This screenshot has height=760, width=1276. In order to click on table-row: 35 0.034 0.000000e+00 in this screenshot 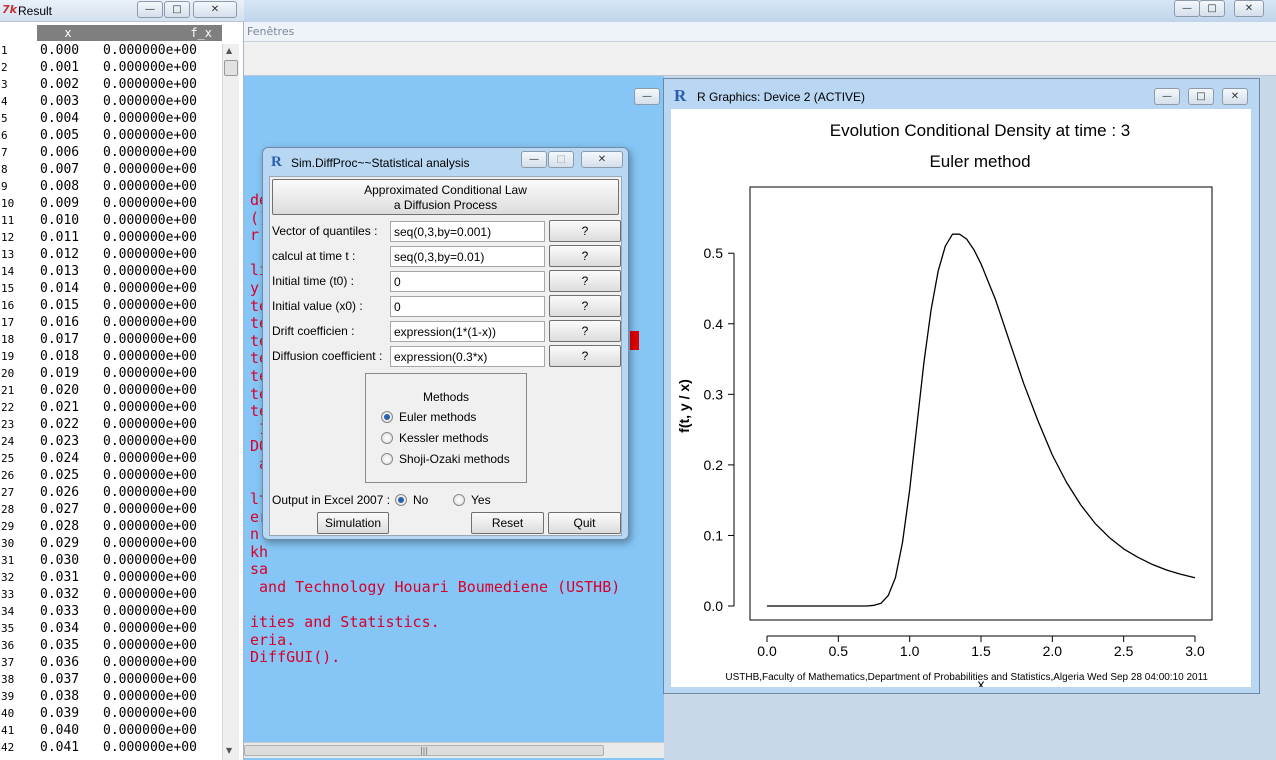, I will do `click(111, 628)`.